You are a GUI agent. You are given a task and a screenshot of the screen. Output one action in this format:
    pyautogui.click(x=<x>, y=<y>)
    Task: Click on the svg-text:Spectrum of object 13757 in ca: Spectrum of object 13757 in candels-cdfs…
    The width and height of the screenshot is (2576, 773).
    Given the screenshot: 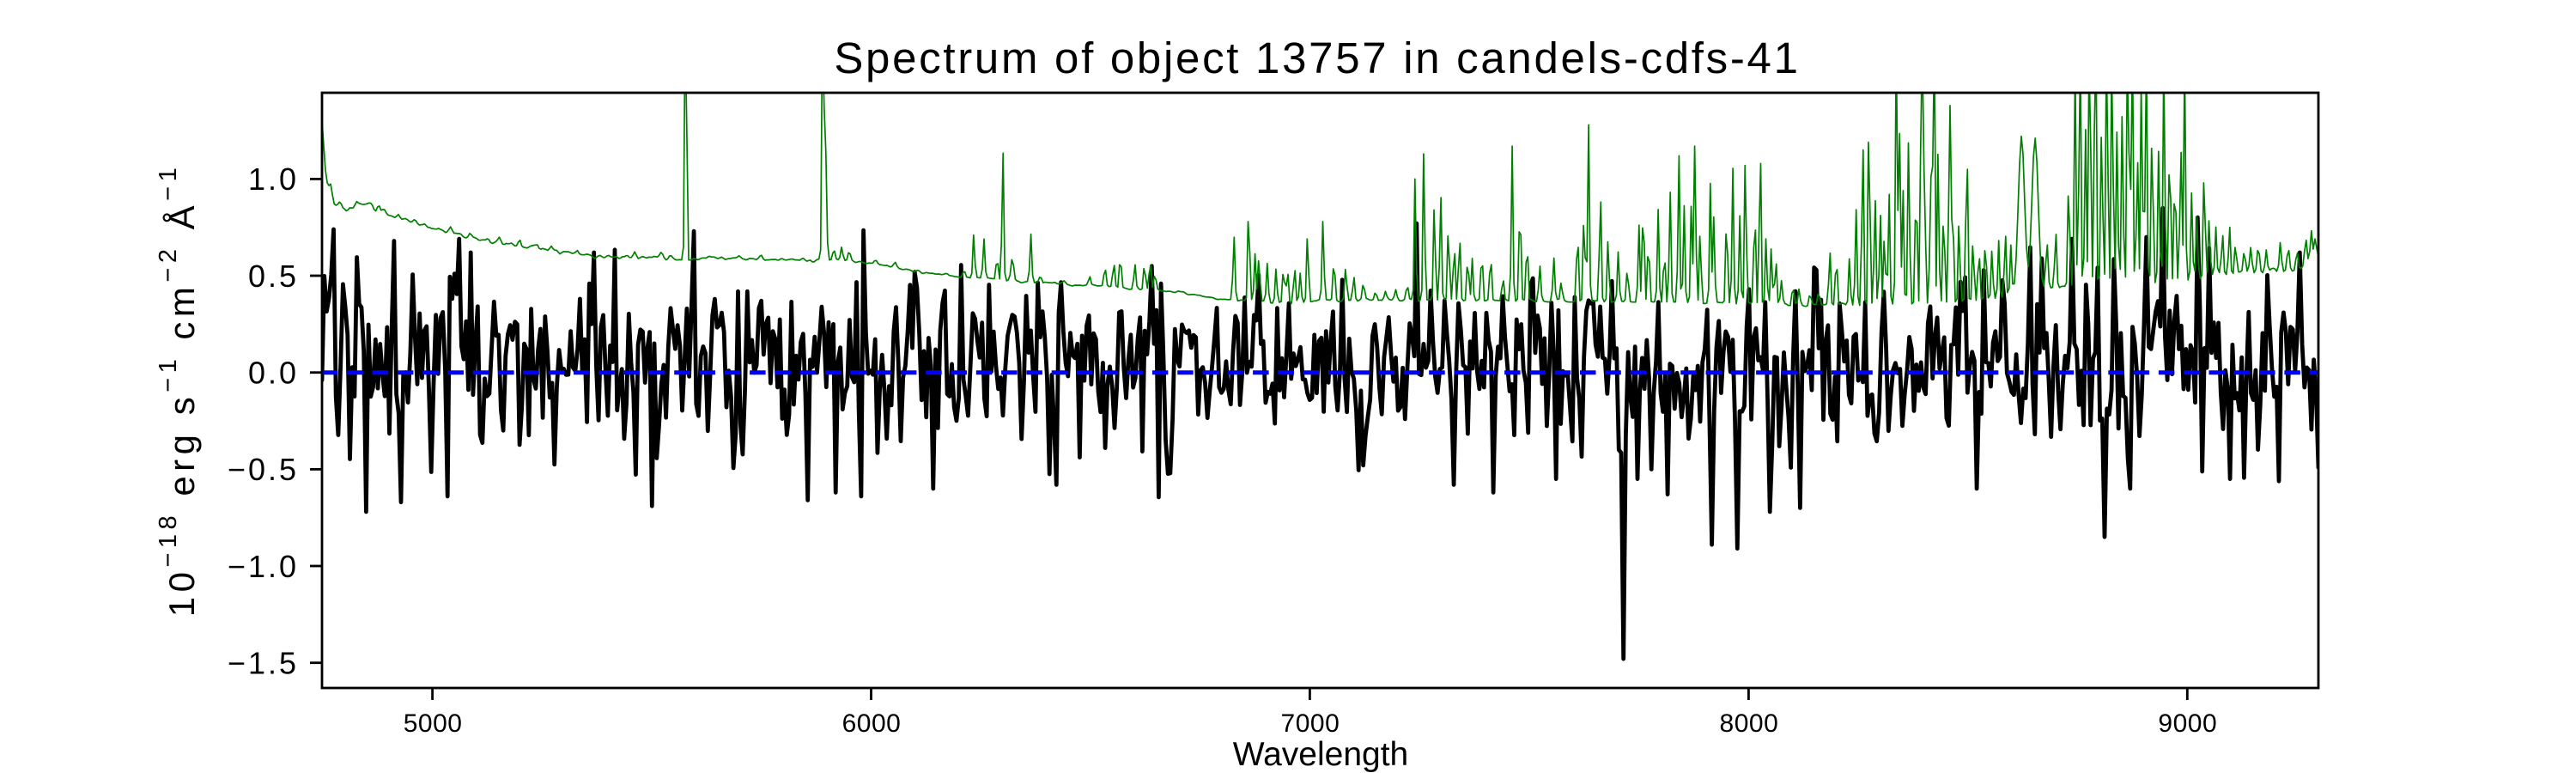 What is the action you would take?
    pyautogui.click(x=1317, y=57)
    